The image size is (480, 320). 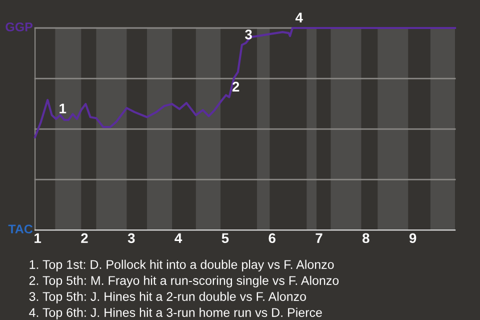 What do you see at coordinates (182, 266) in the screenshot?
I see `text: 1. Top 1st: D. Pollock hit into a double play vs F. Alonzo` at bounding box center [182, 266].